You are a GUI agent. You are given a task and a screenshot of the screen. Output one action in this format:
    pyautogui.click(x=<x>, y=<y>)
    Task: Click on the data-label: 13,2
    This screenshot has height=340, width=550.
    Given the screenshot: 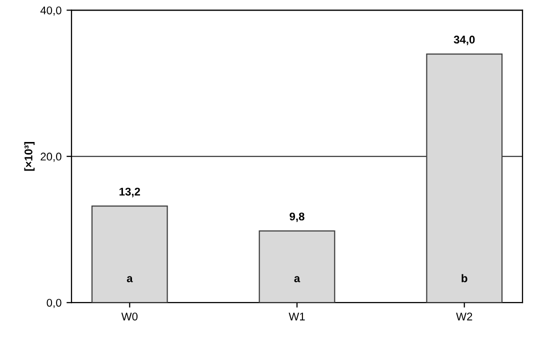 What is the action you would take?
    pyautogui.click(x=130, y=193)
    